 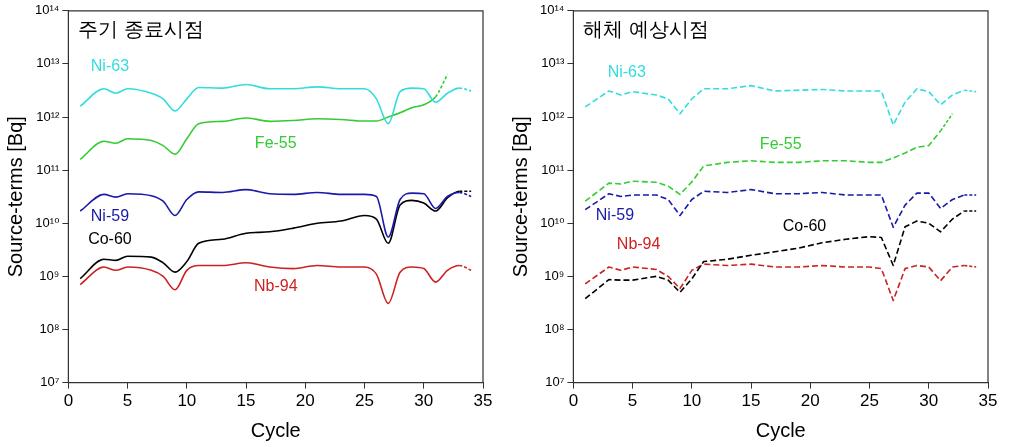 I want to click on chart-title: 주기 종료시점, so click(x=141, y=29).